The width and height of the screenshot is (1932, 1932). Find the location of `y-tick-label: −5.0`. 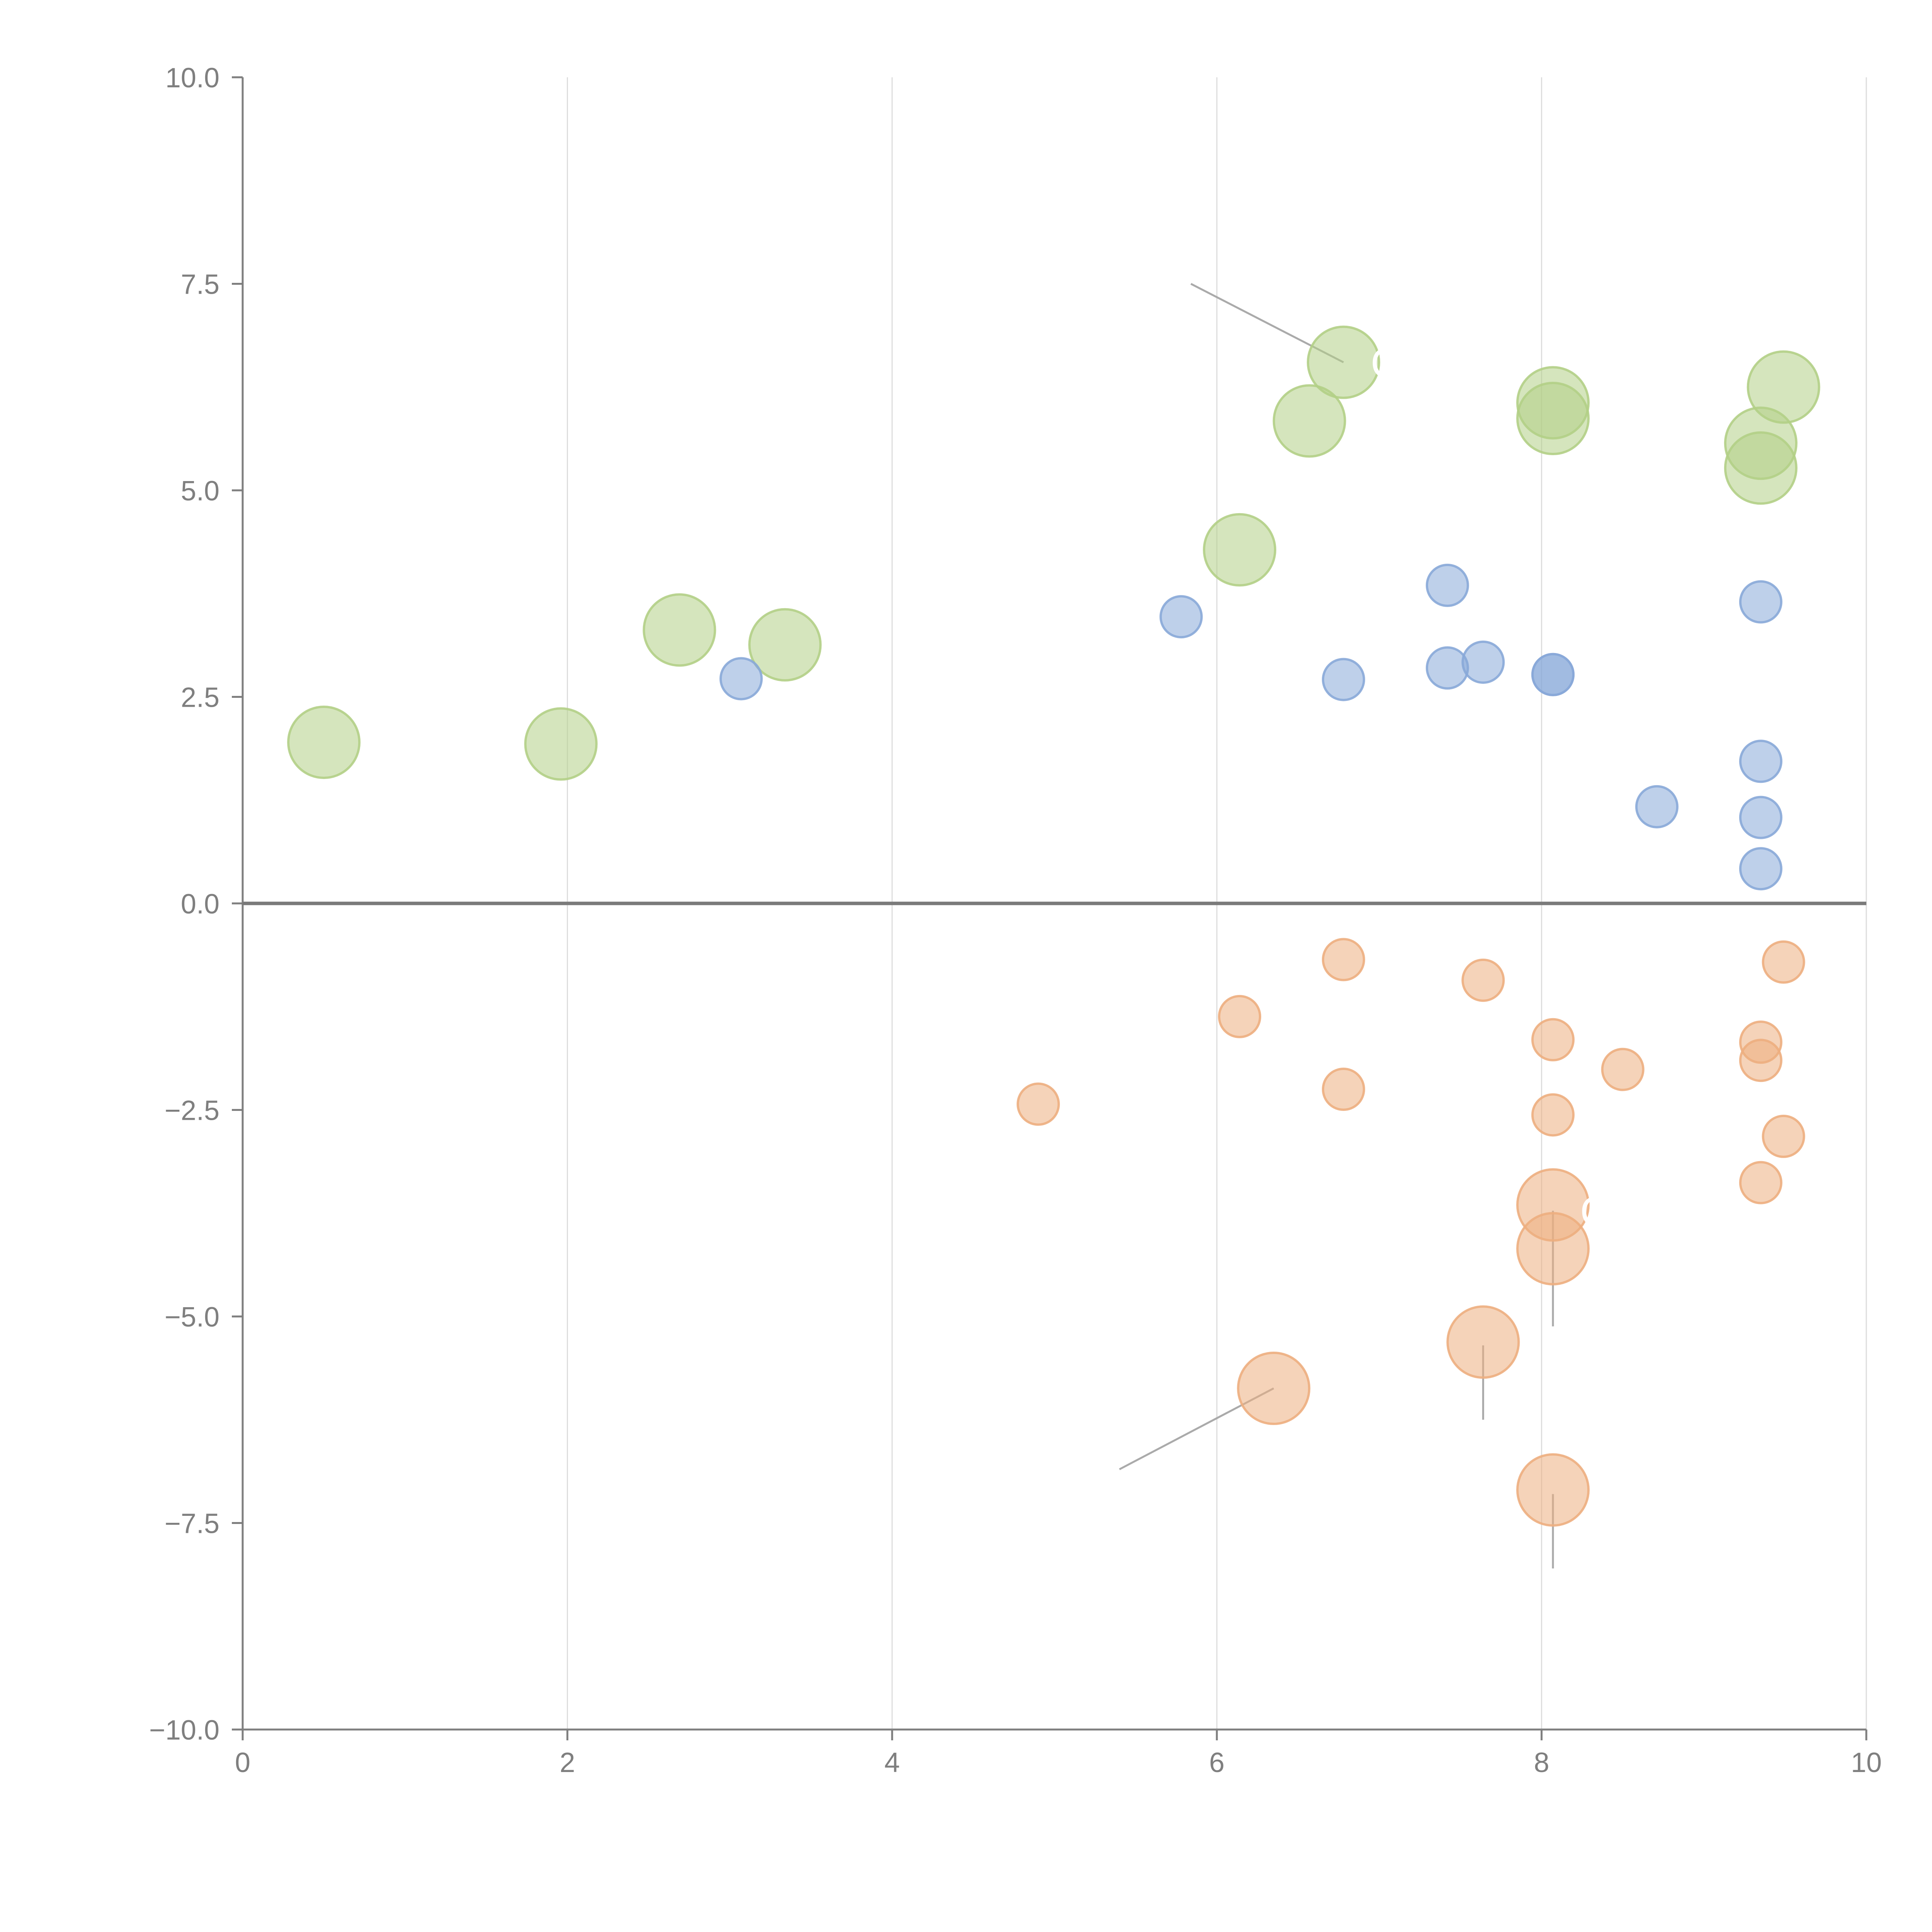

y-tick-label: −5.0 is located at coordinates (192, 1318).